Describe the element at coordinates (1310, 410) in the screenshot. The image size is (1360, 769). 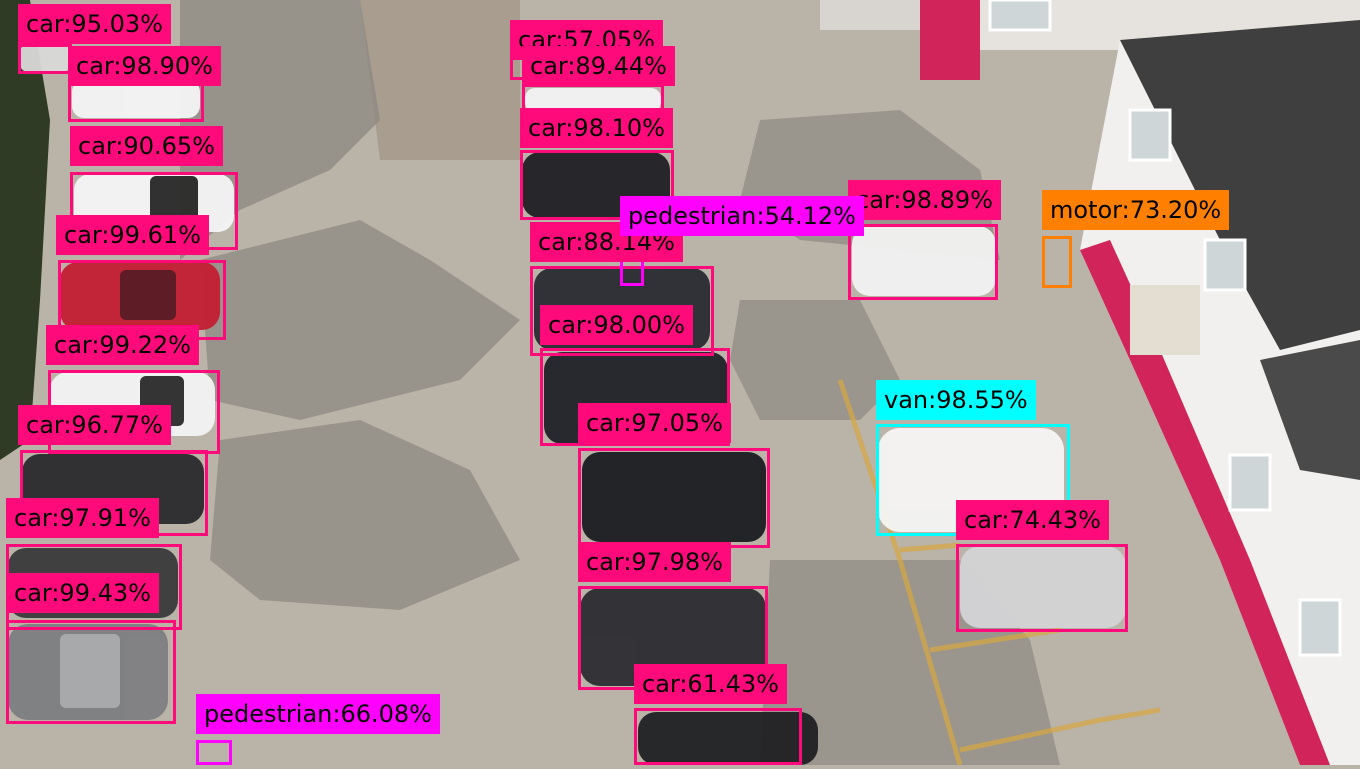
I see `roof-lower` at that location.